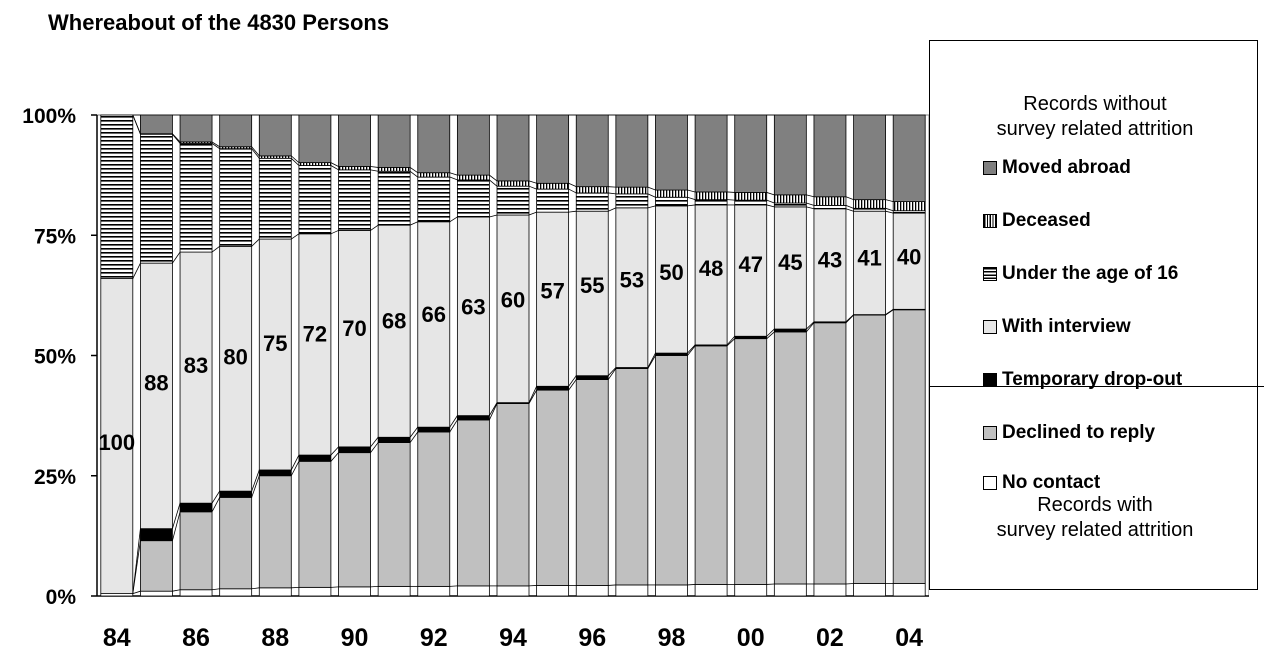 The width and height of the screenshot is (1266, 657). Describe the element at coordinates (1095, 530) in the screenshot. I see `legend-header-bottom-line-2: survey related attrition` at that location.